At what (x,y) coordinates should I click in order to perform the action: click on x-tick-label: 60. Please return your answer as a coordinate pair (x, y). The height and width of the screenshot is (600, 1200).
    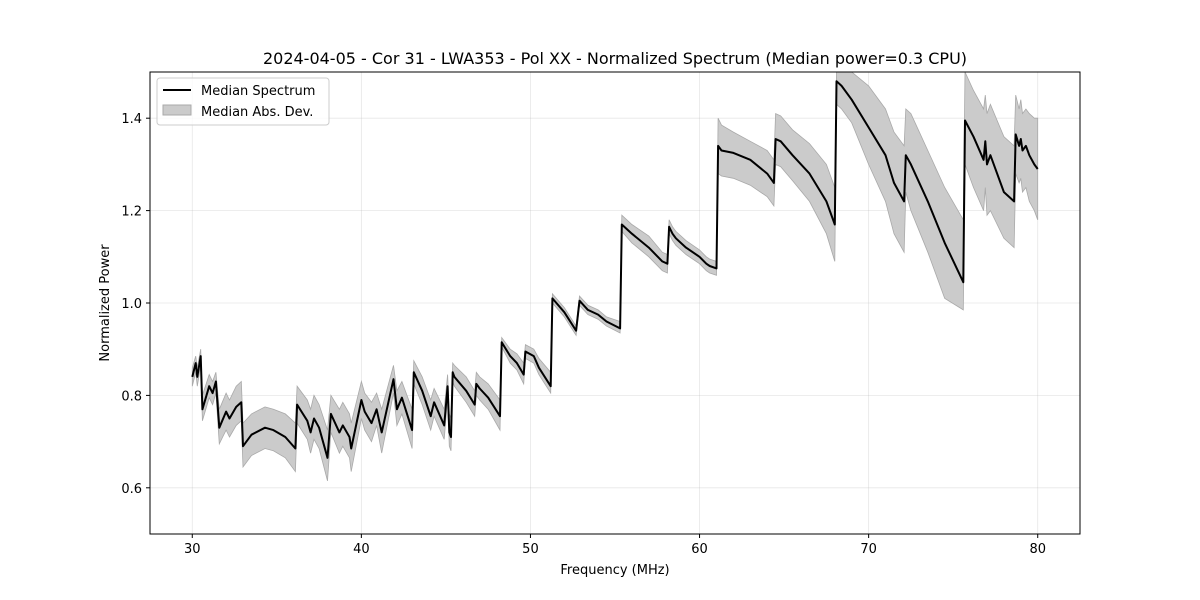
    Looking at the image, I should click on (699, 549).